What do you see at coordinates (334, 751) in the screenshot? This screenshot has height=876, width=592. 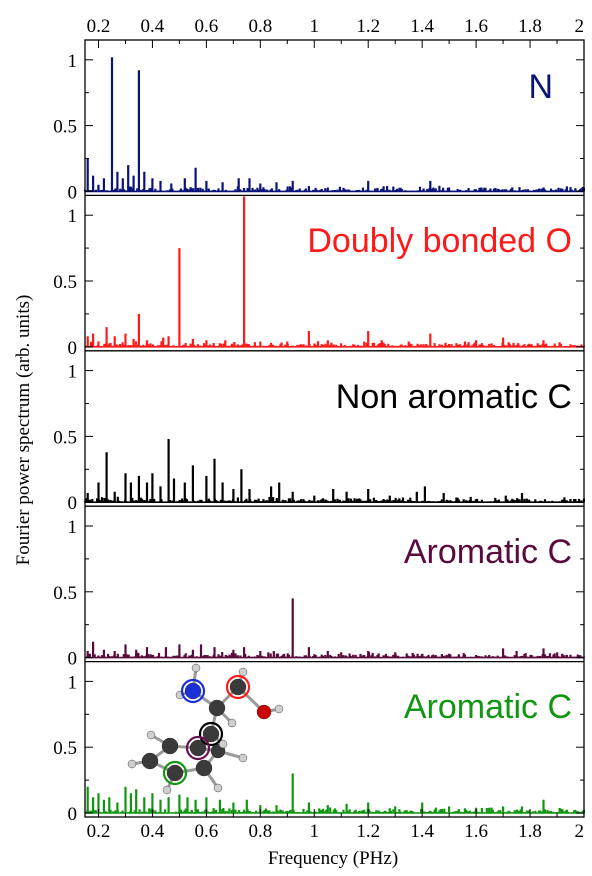 I see `panel-5: Aromatic C` at bounding box center [334, 751].